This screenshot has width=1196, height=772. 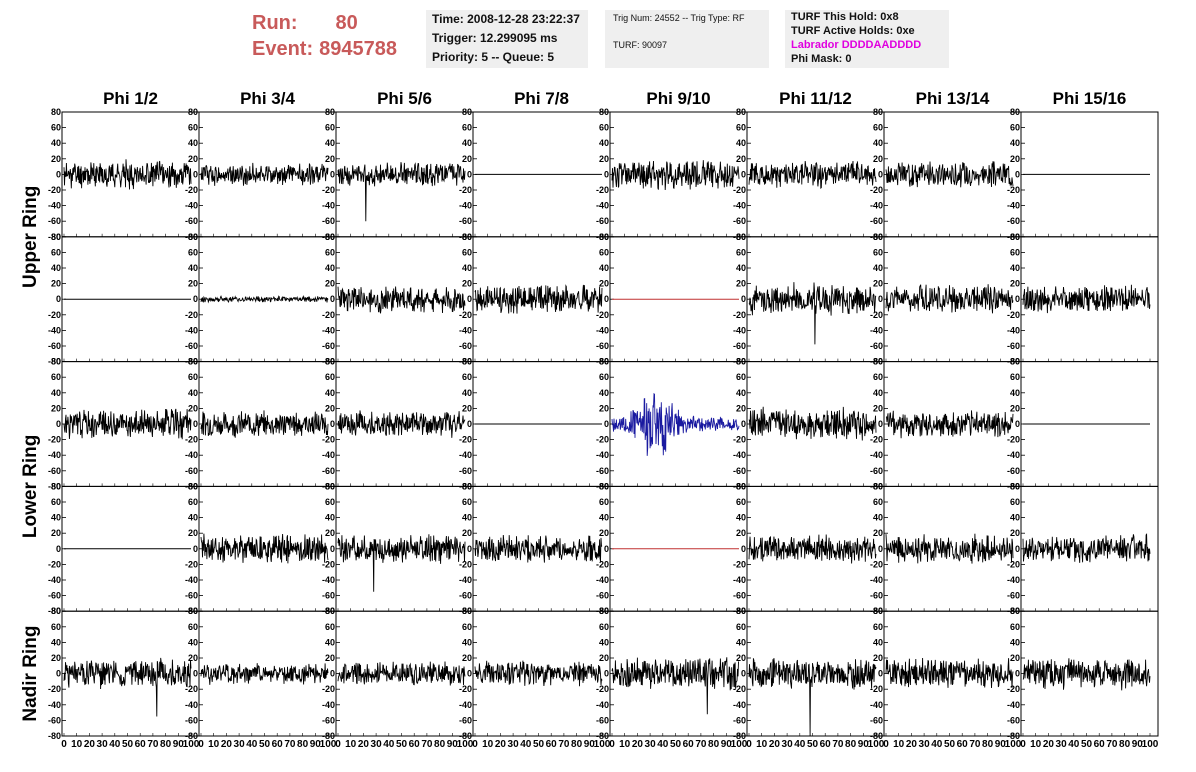 What do you see at coordinates (30, 237) in the screenshot?
I see `row-label-1: Upper Ring` at bounding box center [30, 237].